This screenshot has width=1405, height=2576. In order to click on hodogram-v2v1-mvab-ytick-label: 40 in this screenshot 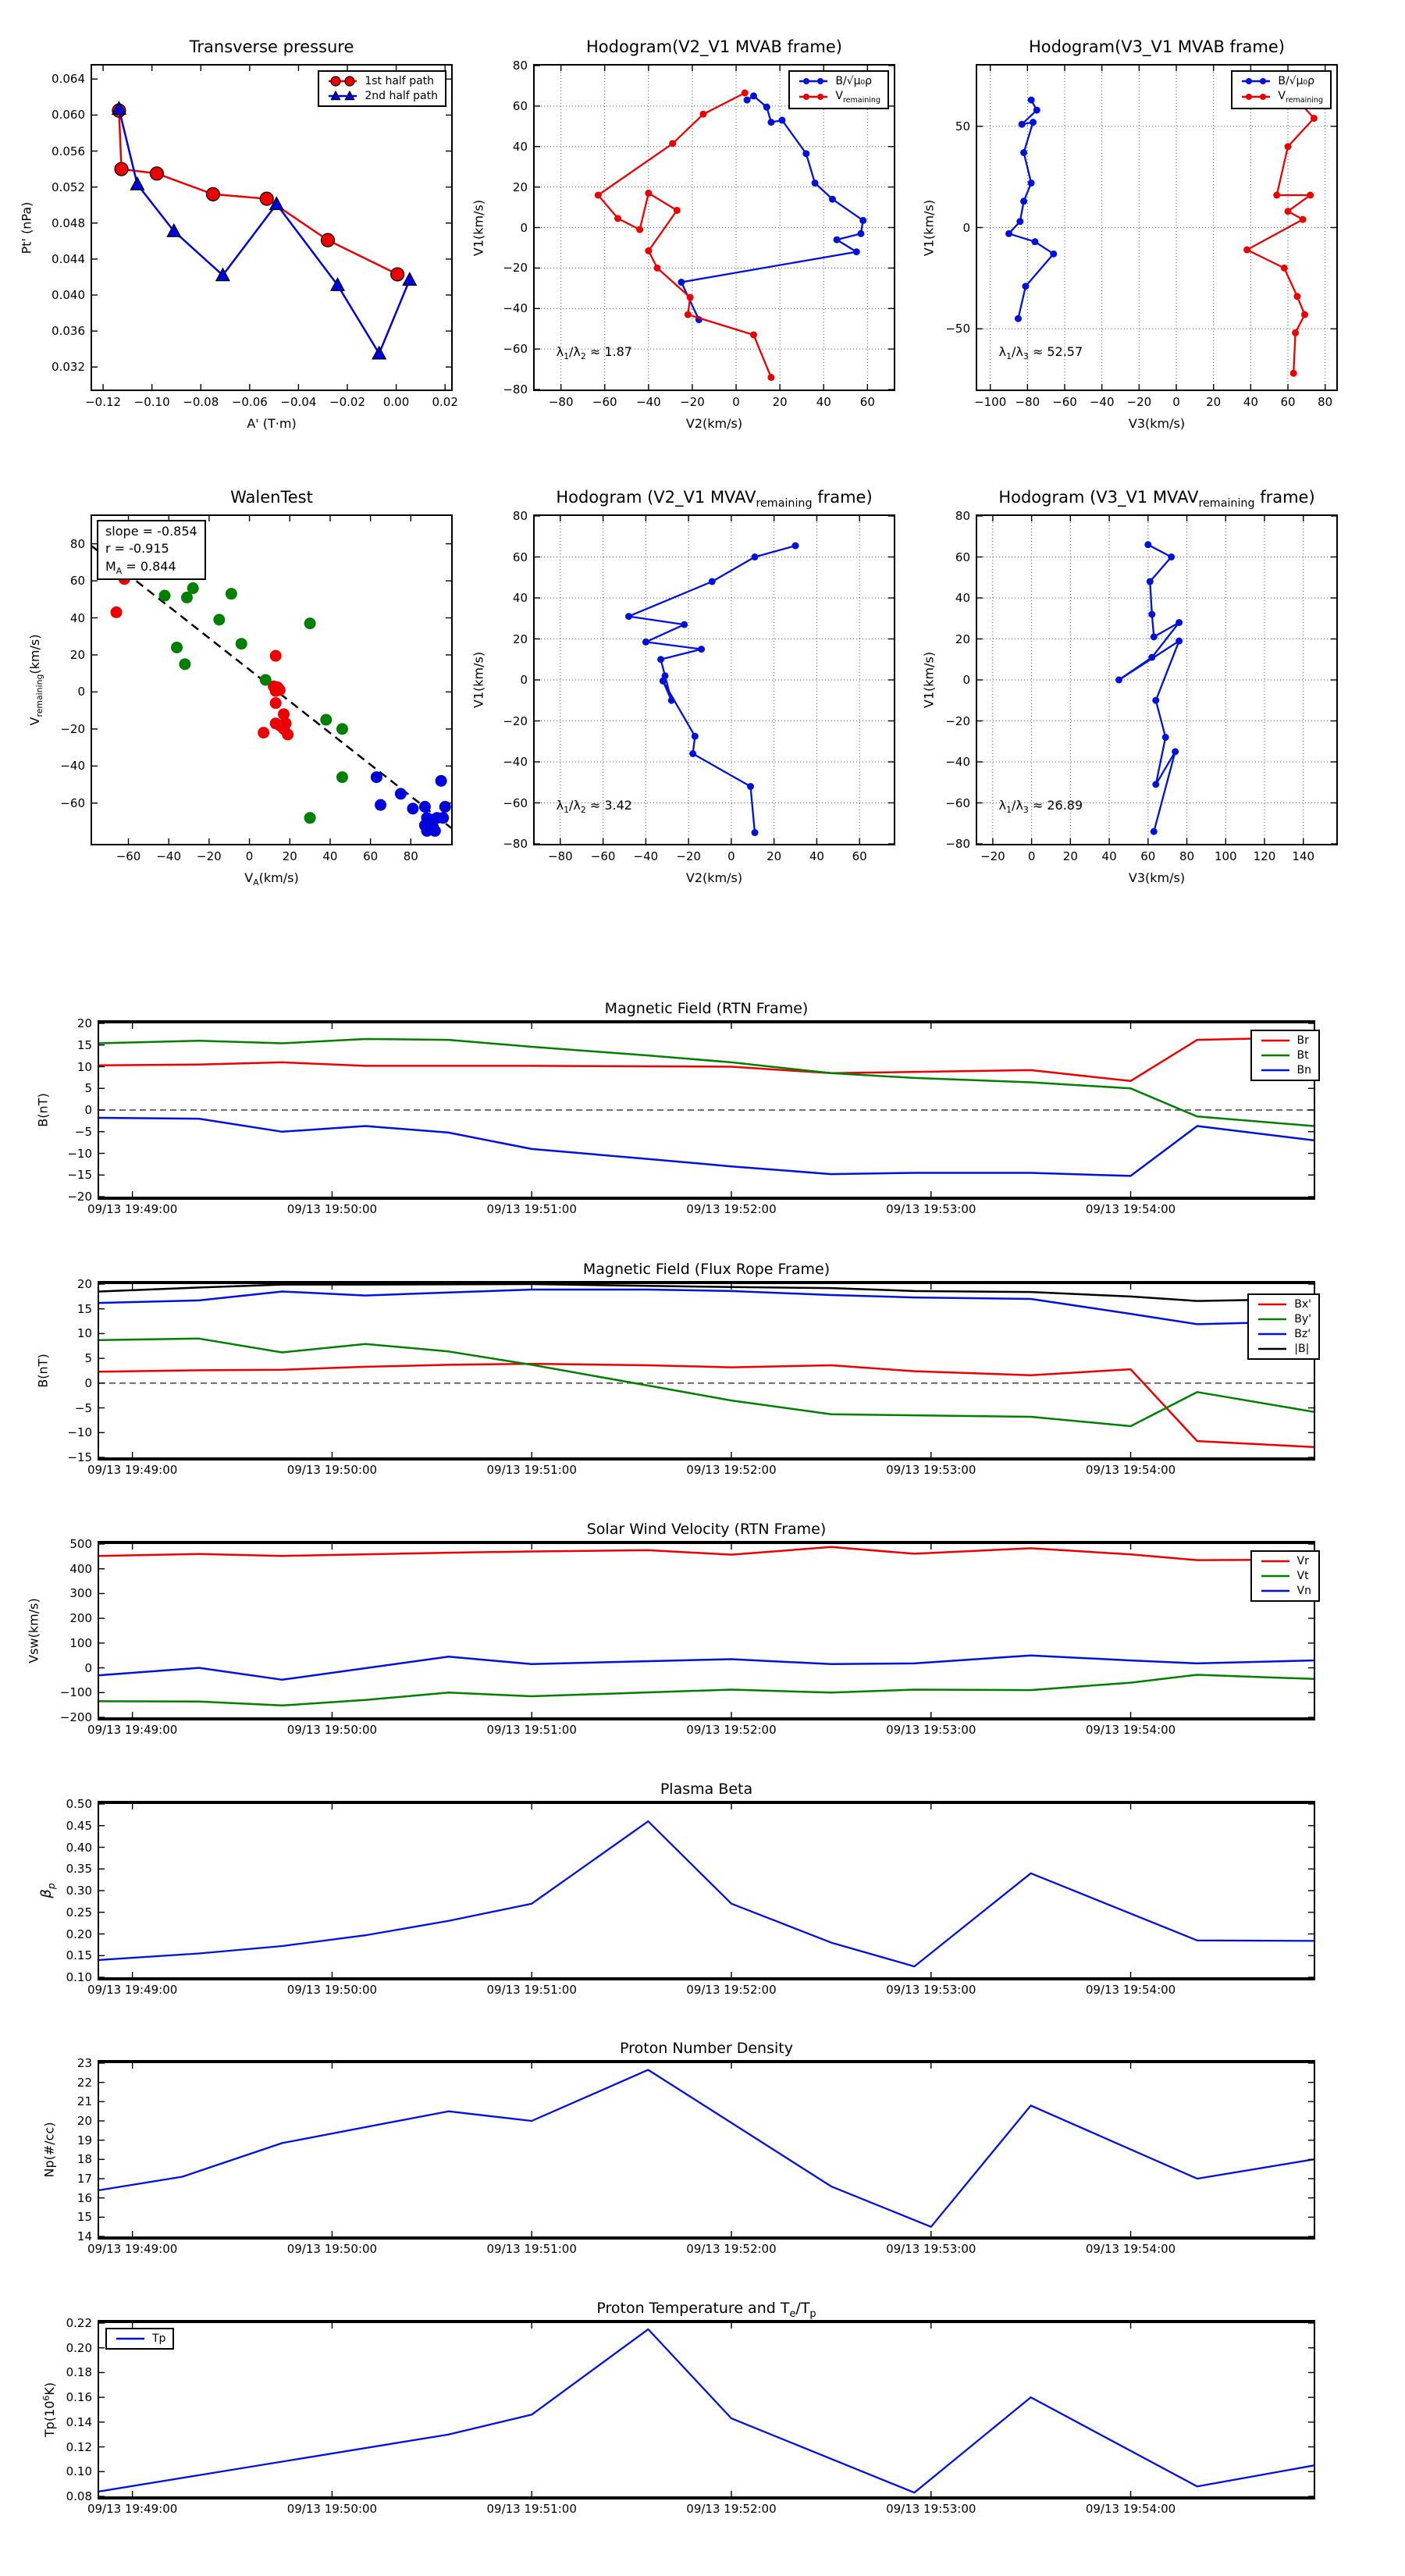, I will do `click(520, 146)`.